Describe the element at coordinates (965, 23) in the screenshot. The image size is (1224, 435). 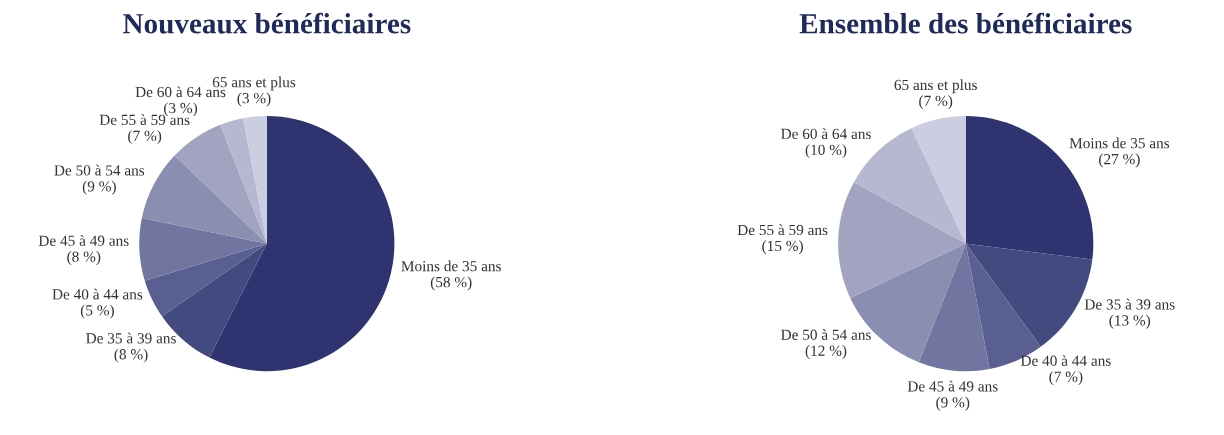
I see `chart-title: Ensemble des bénéficiaires` at that location.